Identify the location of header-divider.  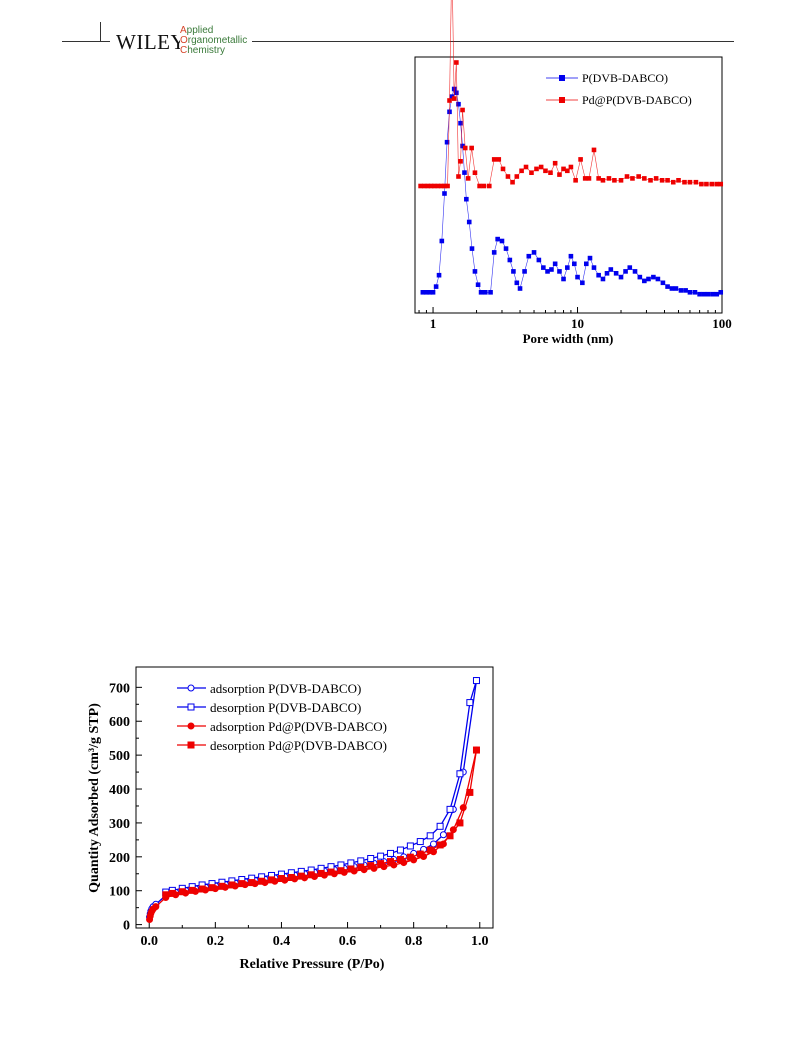
(100, 32).